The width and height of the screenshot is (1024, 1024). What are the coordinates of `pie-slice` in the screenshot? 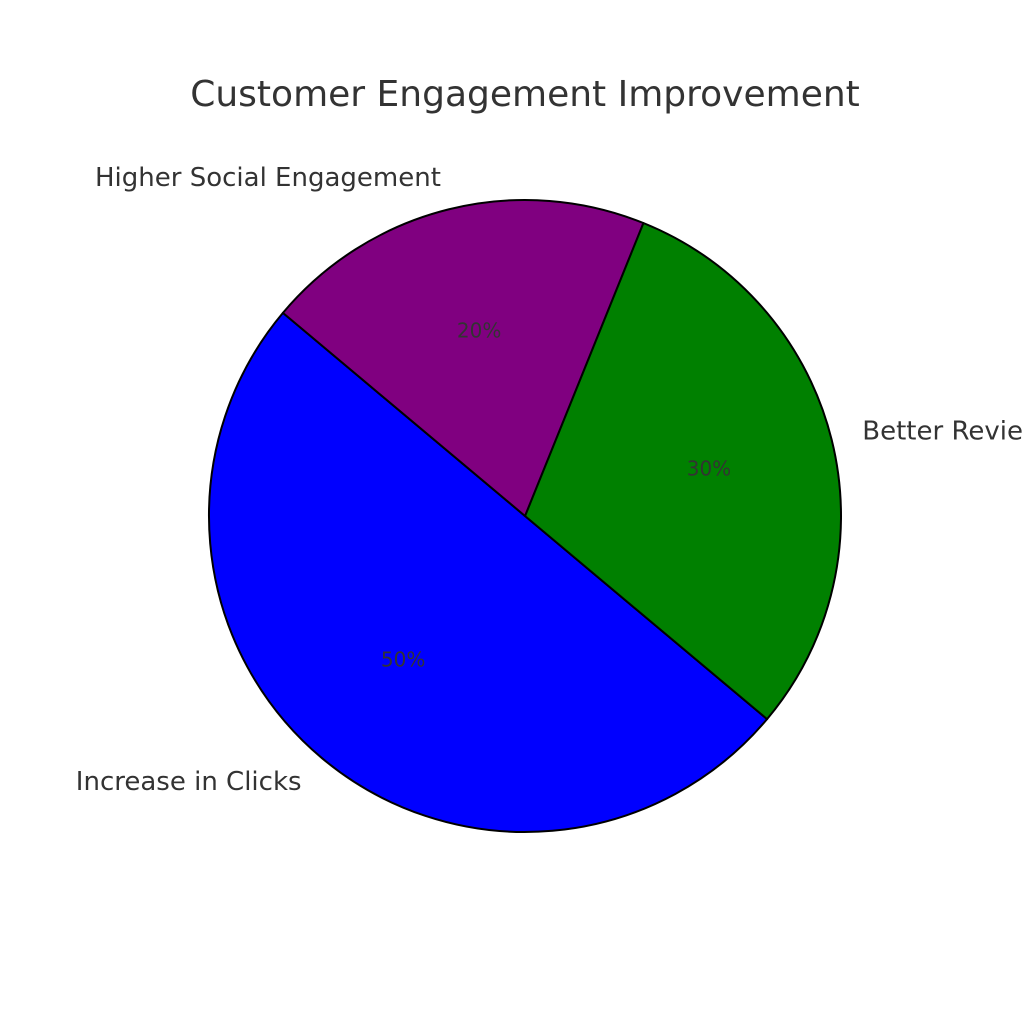 It's located at (463, 358).